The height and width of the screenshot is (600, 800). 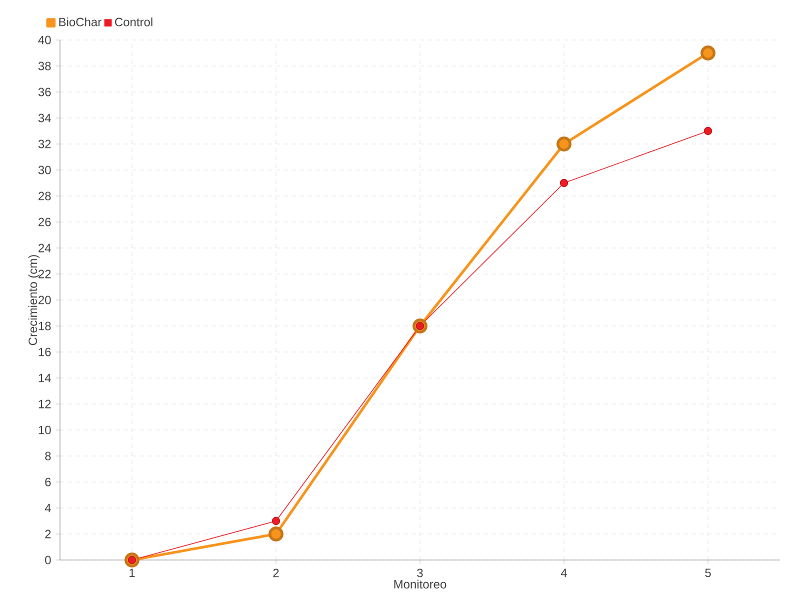 I want to click on y-axis-title: Crecimiento (cm), so click(x=34, y=300).